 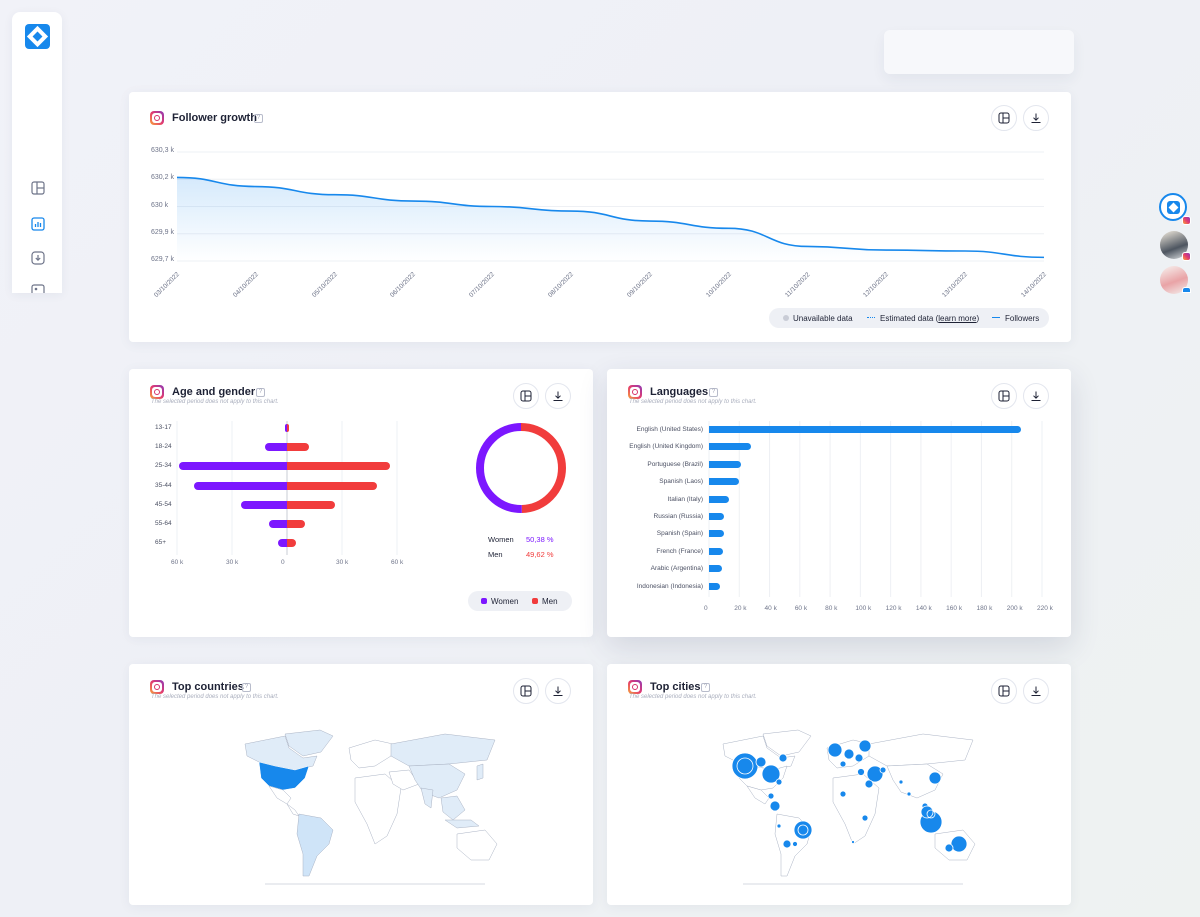 I want to click on map-middle-east, so click(x=404, y=780).